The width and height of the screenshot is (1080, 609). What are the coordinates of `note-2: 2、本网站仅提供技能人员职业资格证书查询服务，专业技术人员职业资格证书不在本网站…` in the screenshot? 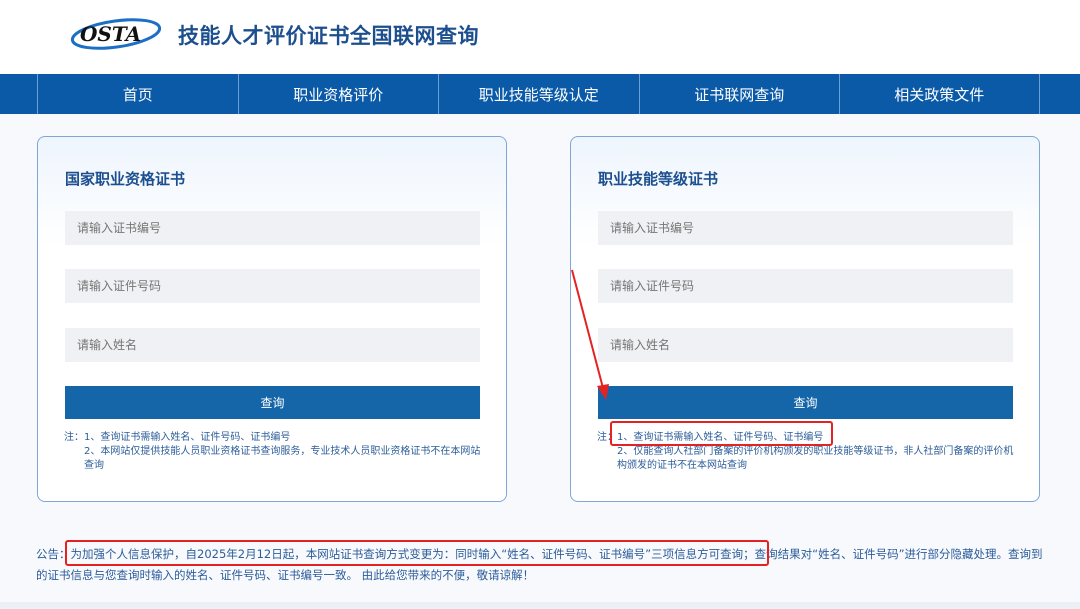 It's located at (282, 458).